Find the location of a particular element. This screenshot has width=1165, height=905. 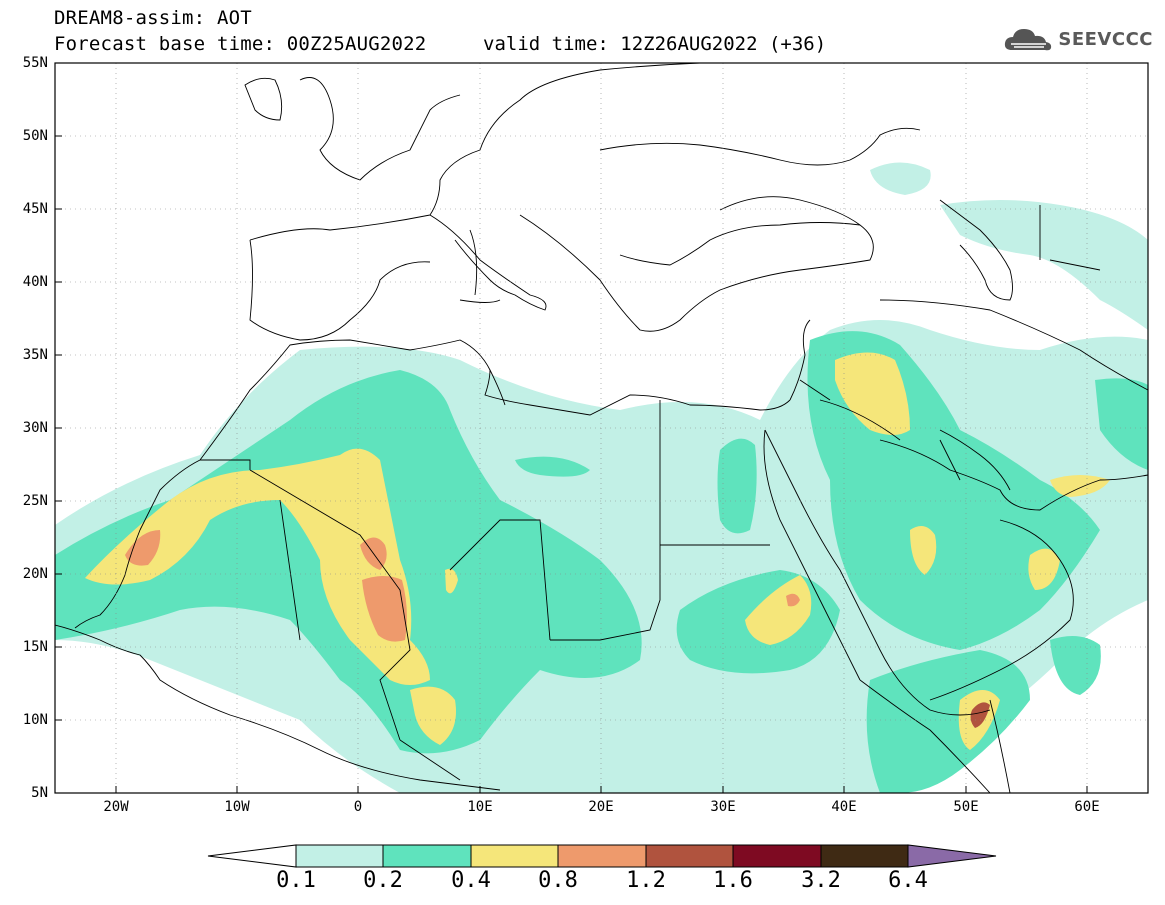

lon-label: 20E is located at coordinates (601, 807).